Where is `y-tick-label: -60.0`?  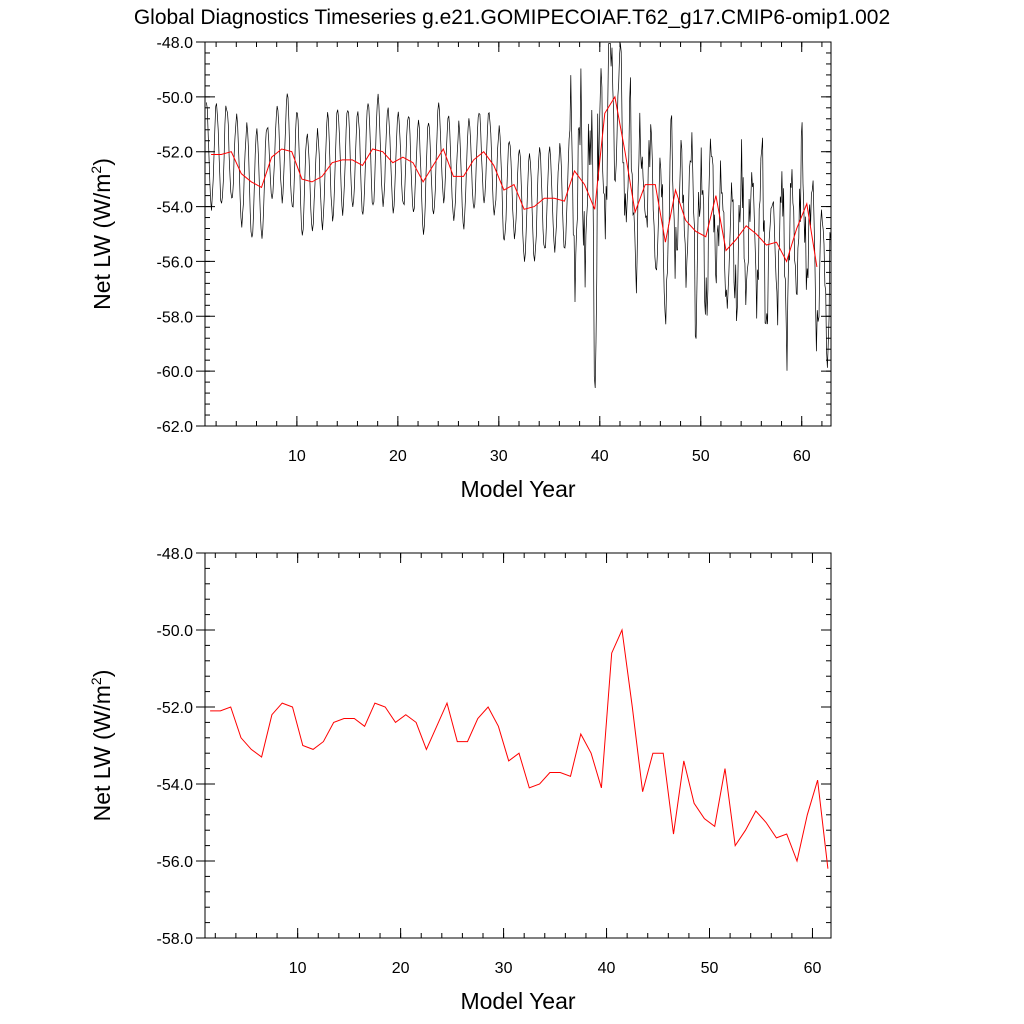
y-tick-label: -60.0 is located at coordinates (175, 372).